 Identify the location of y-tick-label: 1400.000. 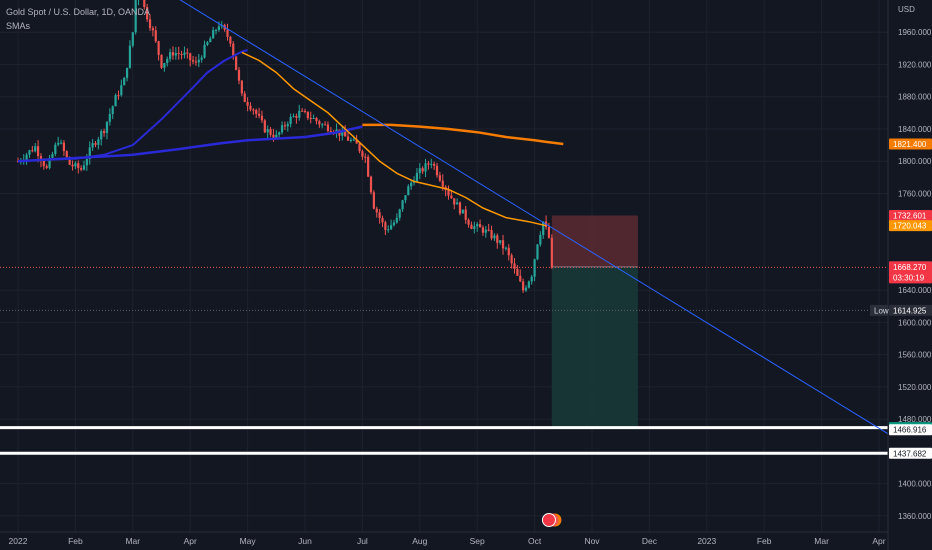
(915, 484).